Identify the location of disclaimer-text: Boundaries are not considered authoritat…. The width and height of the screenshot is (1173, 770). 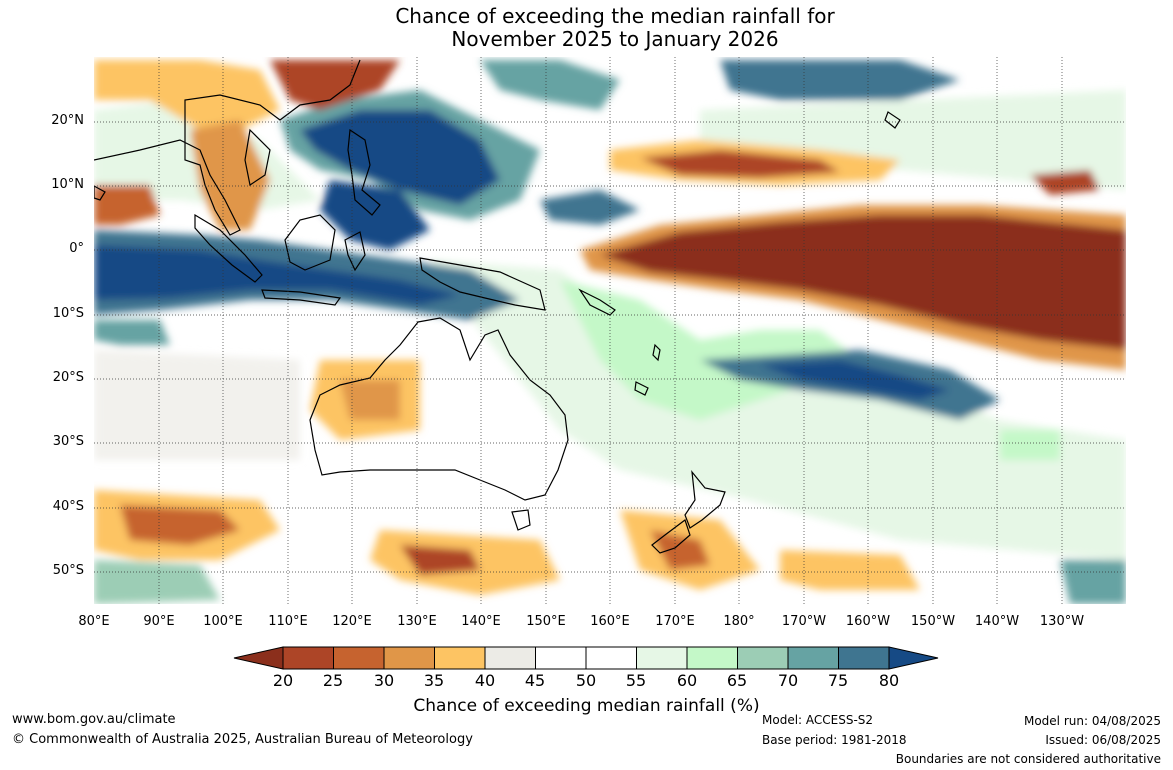
(1028, 759).